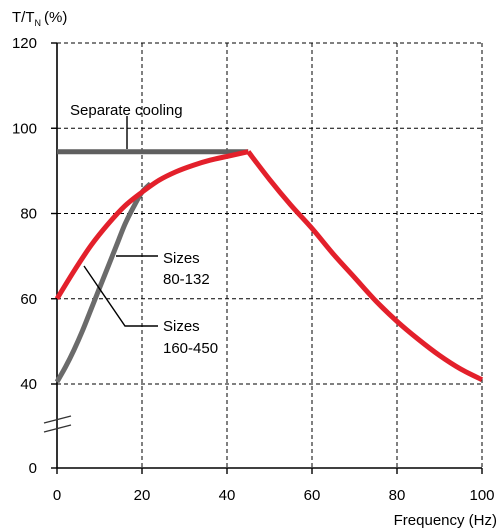  I want to click on x-tick-label: 60, so click(312, 495).